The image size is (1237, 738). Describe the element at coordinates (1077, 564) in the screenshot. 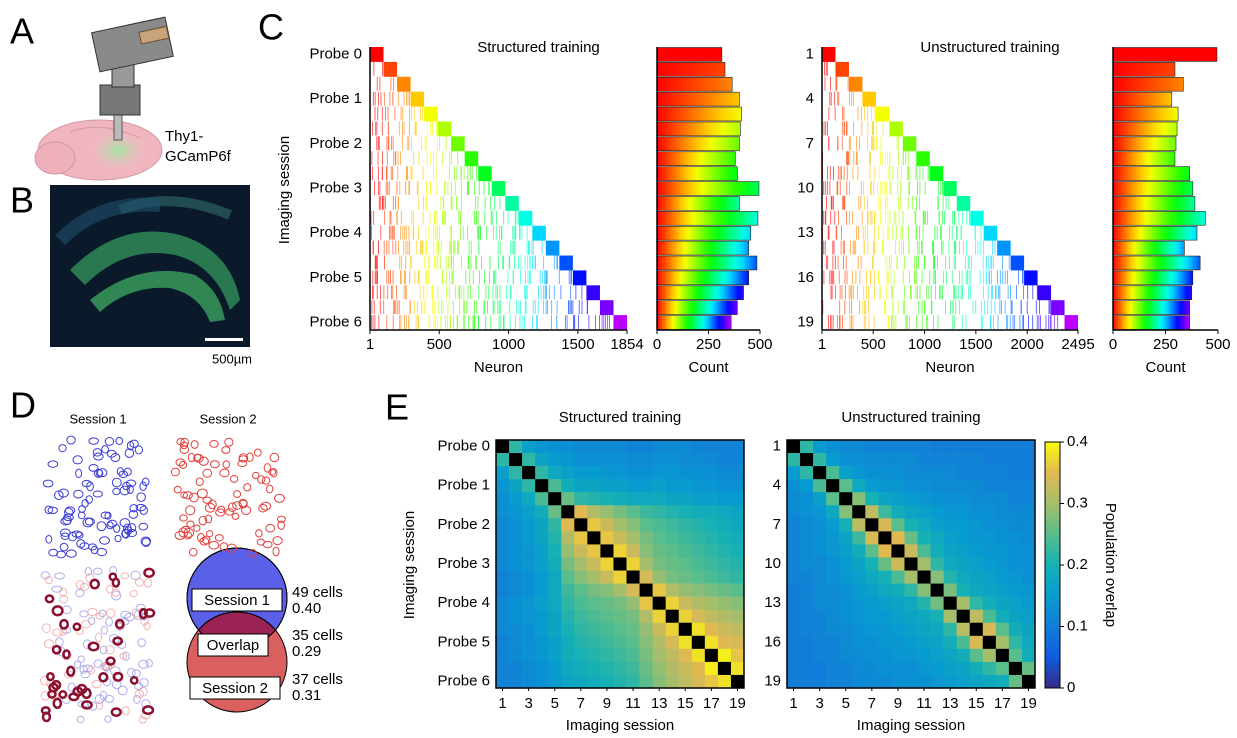

I see `colorbar-tick-label: 0.2` at that location.